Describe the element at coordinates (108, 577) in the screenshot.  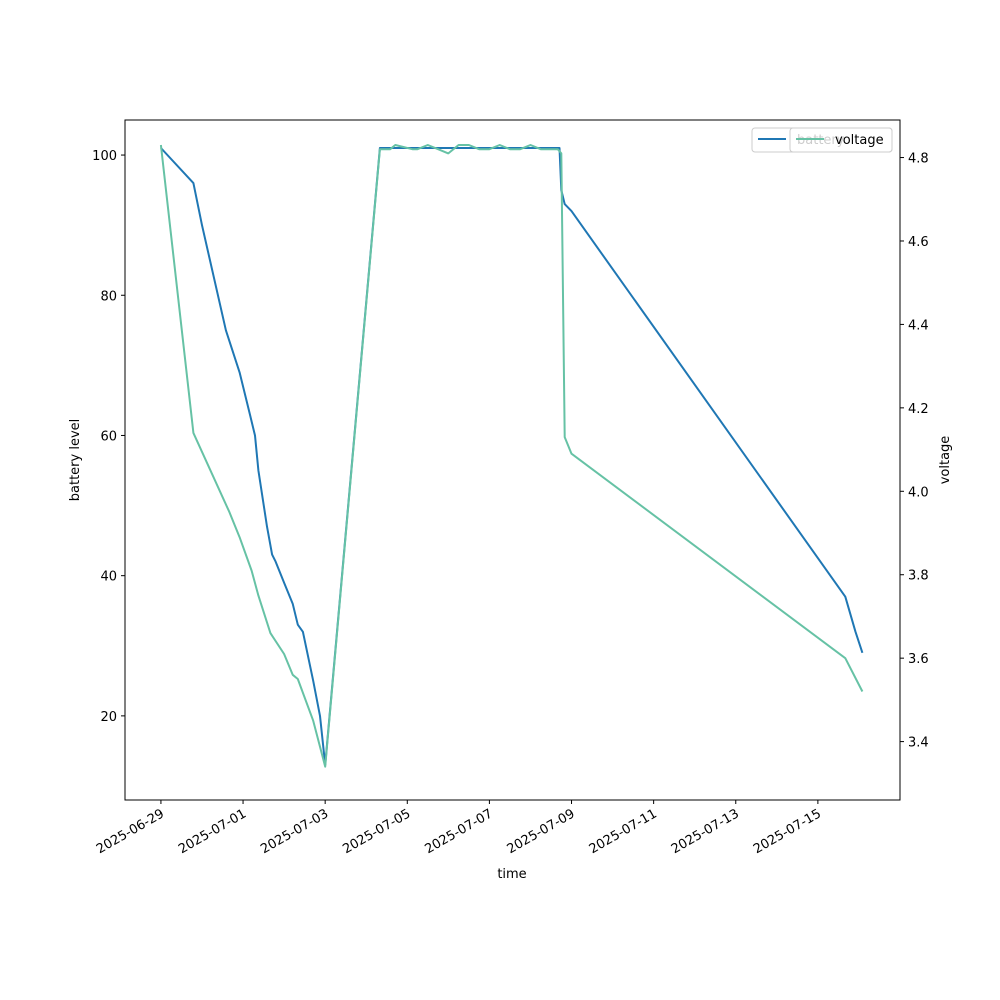
I see `left-tick-label: 40` at that location.